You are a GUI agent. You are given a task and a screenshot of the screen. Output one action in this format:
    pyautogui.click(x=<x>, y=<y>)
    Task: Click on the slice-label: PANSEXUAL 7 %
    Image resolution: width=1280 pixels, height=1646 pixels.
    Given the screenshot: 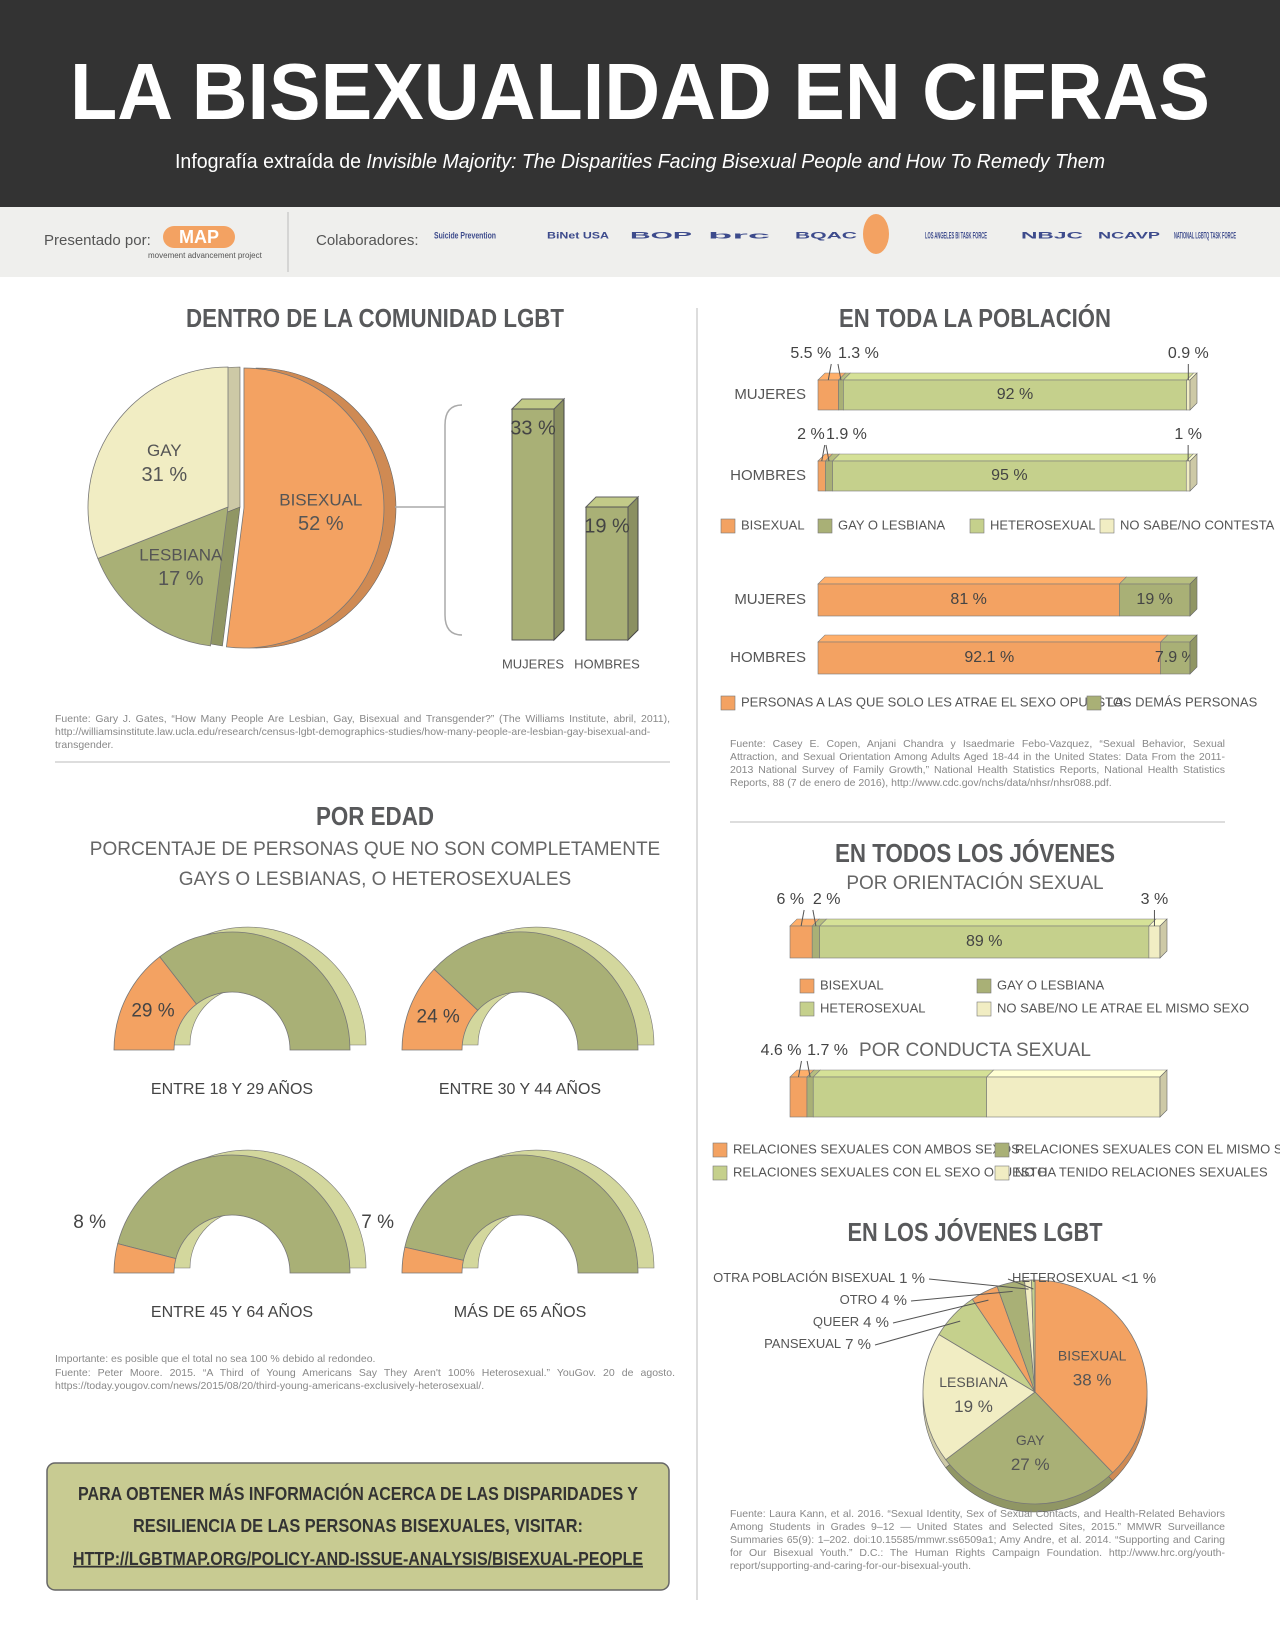 What is the action you would take?
    pyautogui.click(x=817, y=1344)
    